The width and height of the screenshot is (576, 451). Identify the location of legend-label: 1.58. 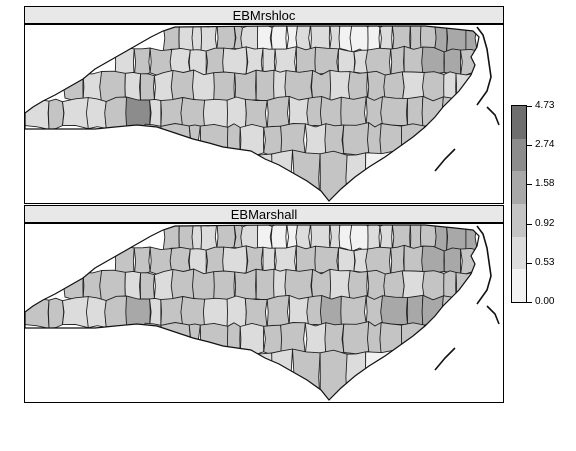
(545, 184).